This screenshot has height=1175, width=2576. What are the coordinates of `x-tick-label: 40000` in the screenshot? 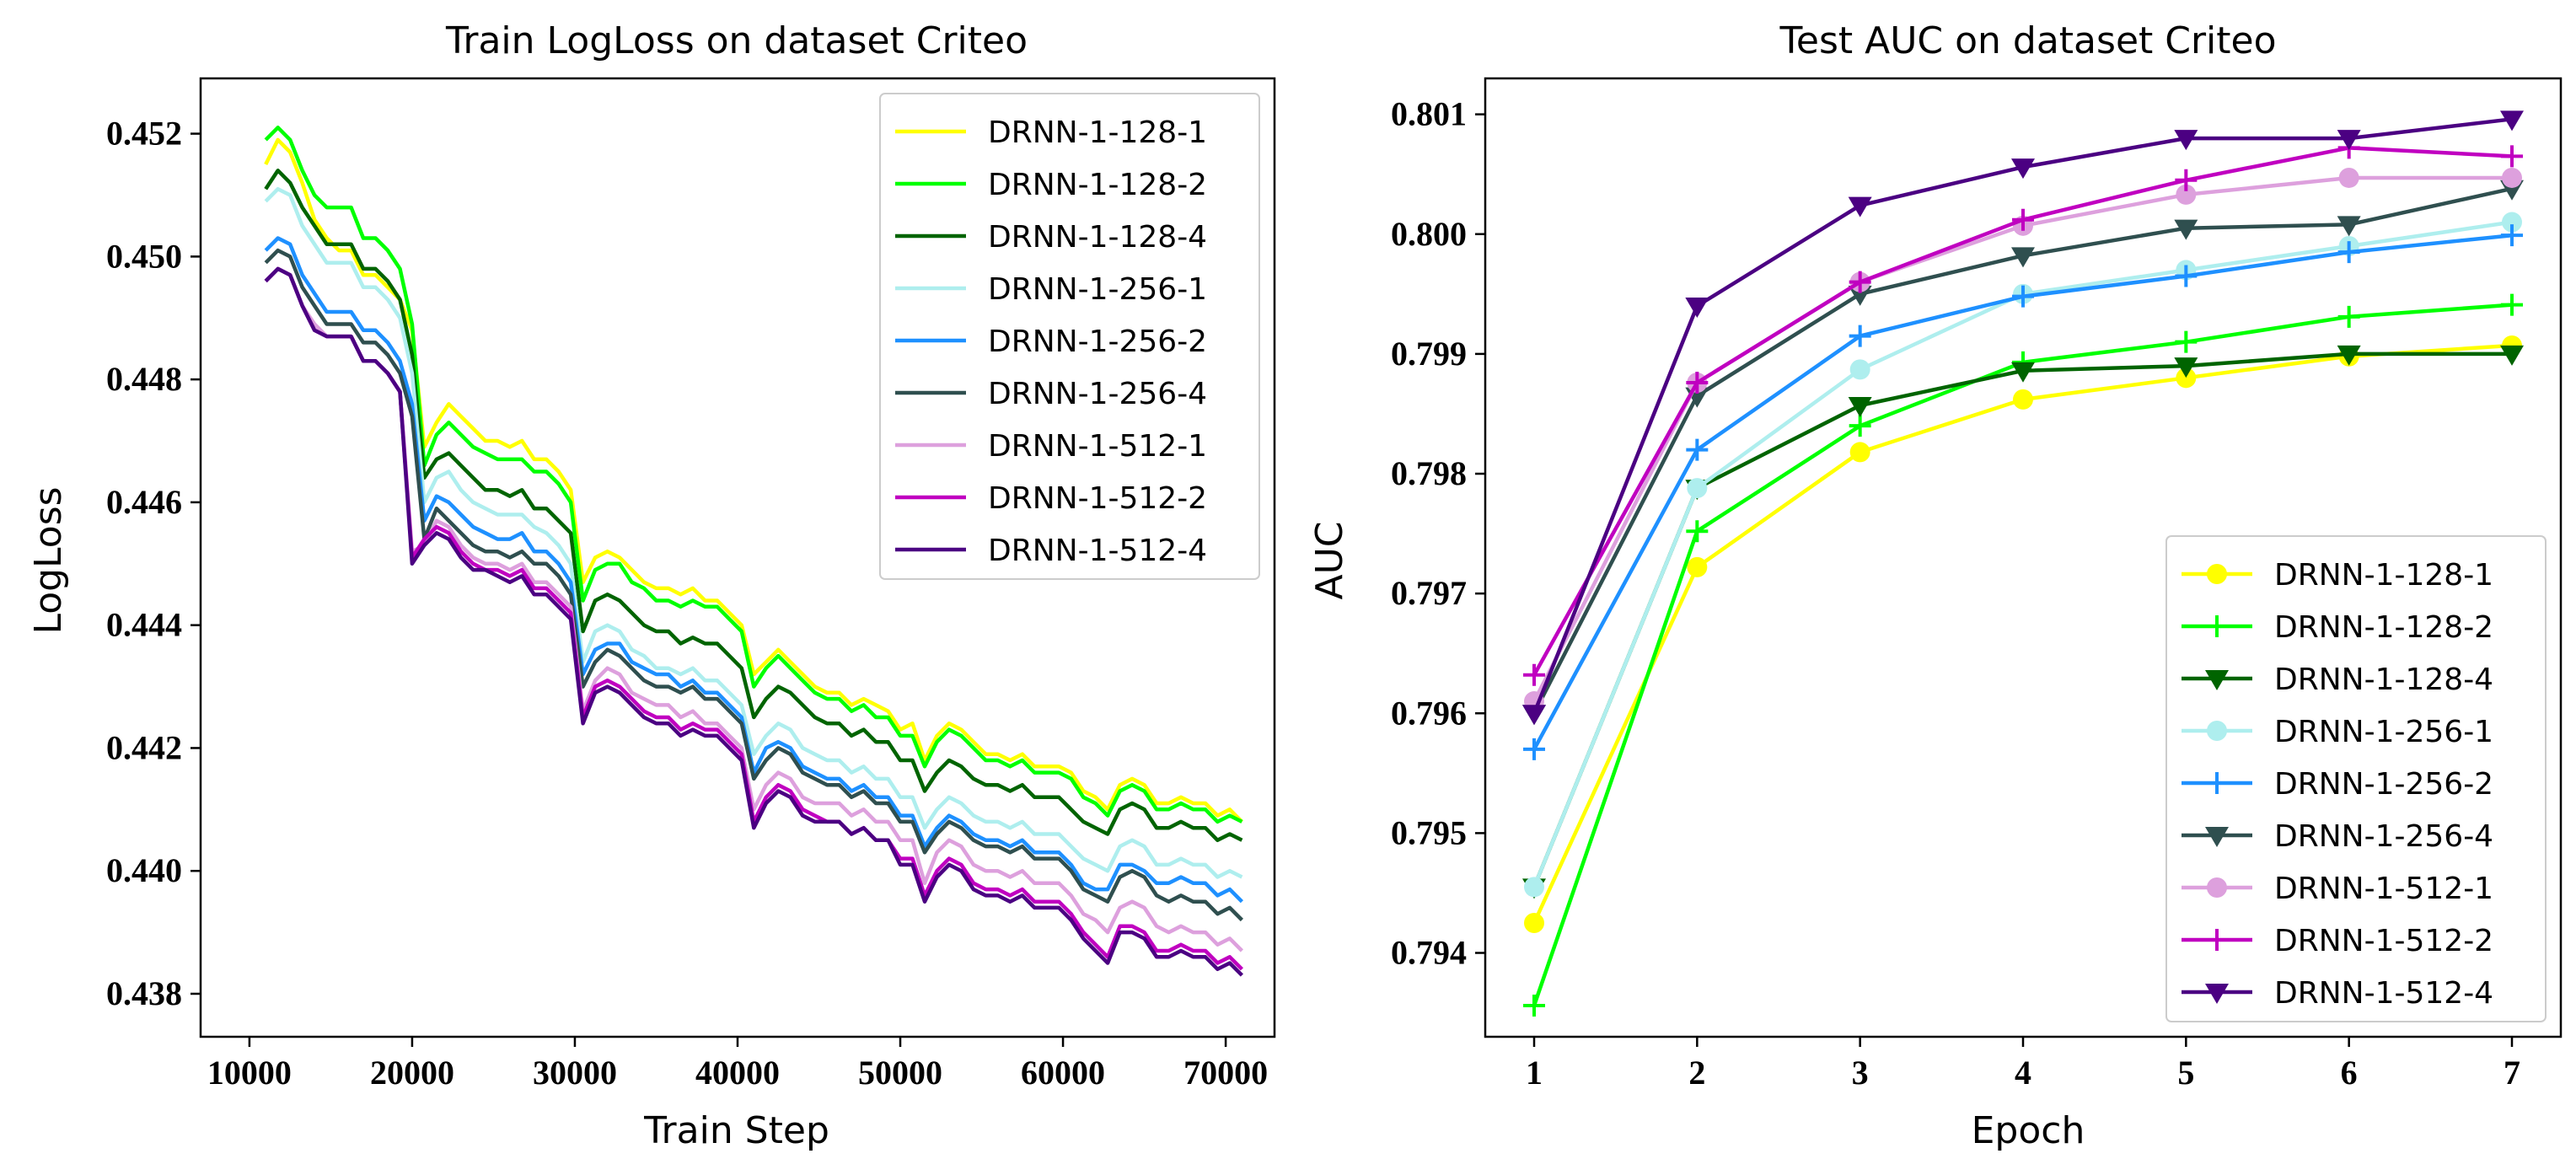 It's located at (737, 1073).